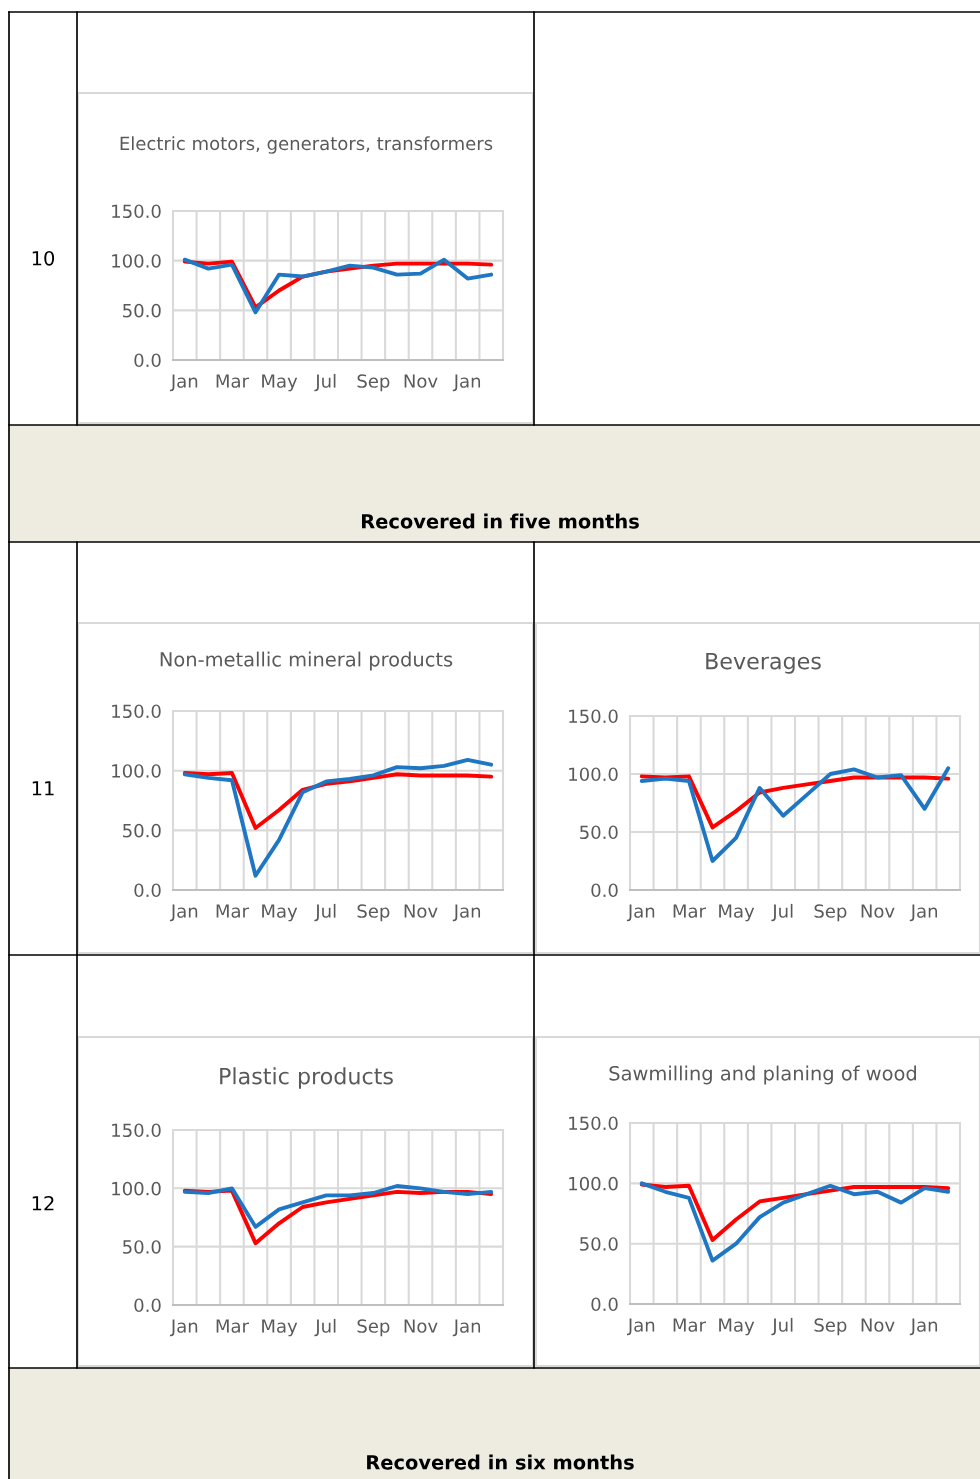 This screenshot has height=1479, width=980. I want to click on text: Recovered in five months, so click(500, 521).